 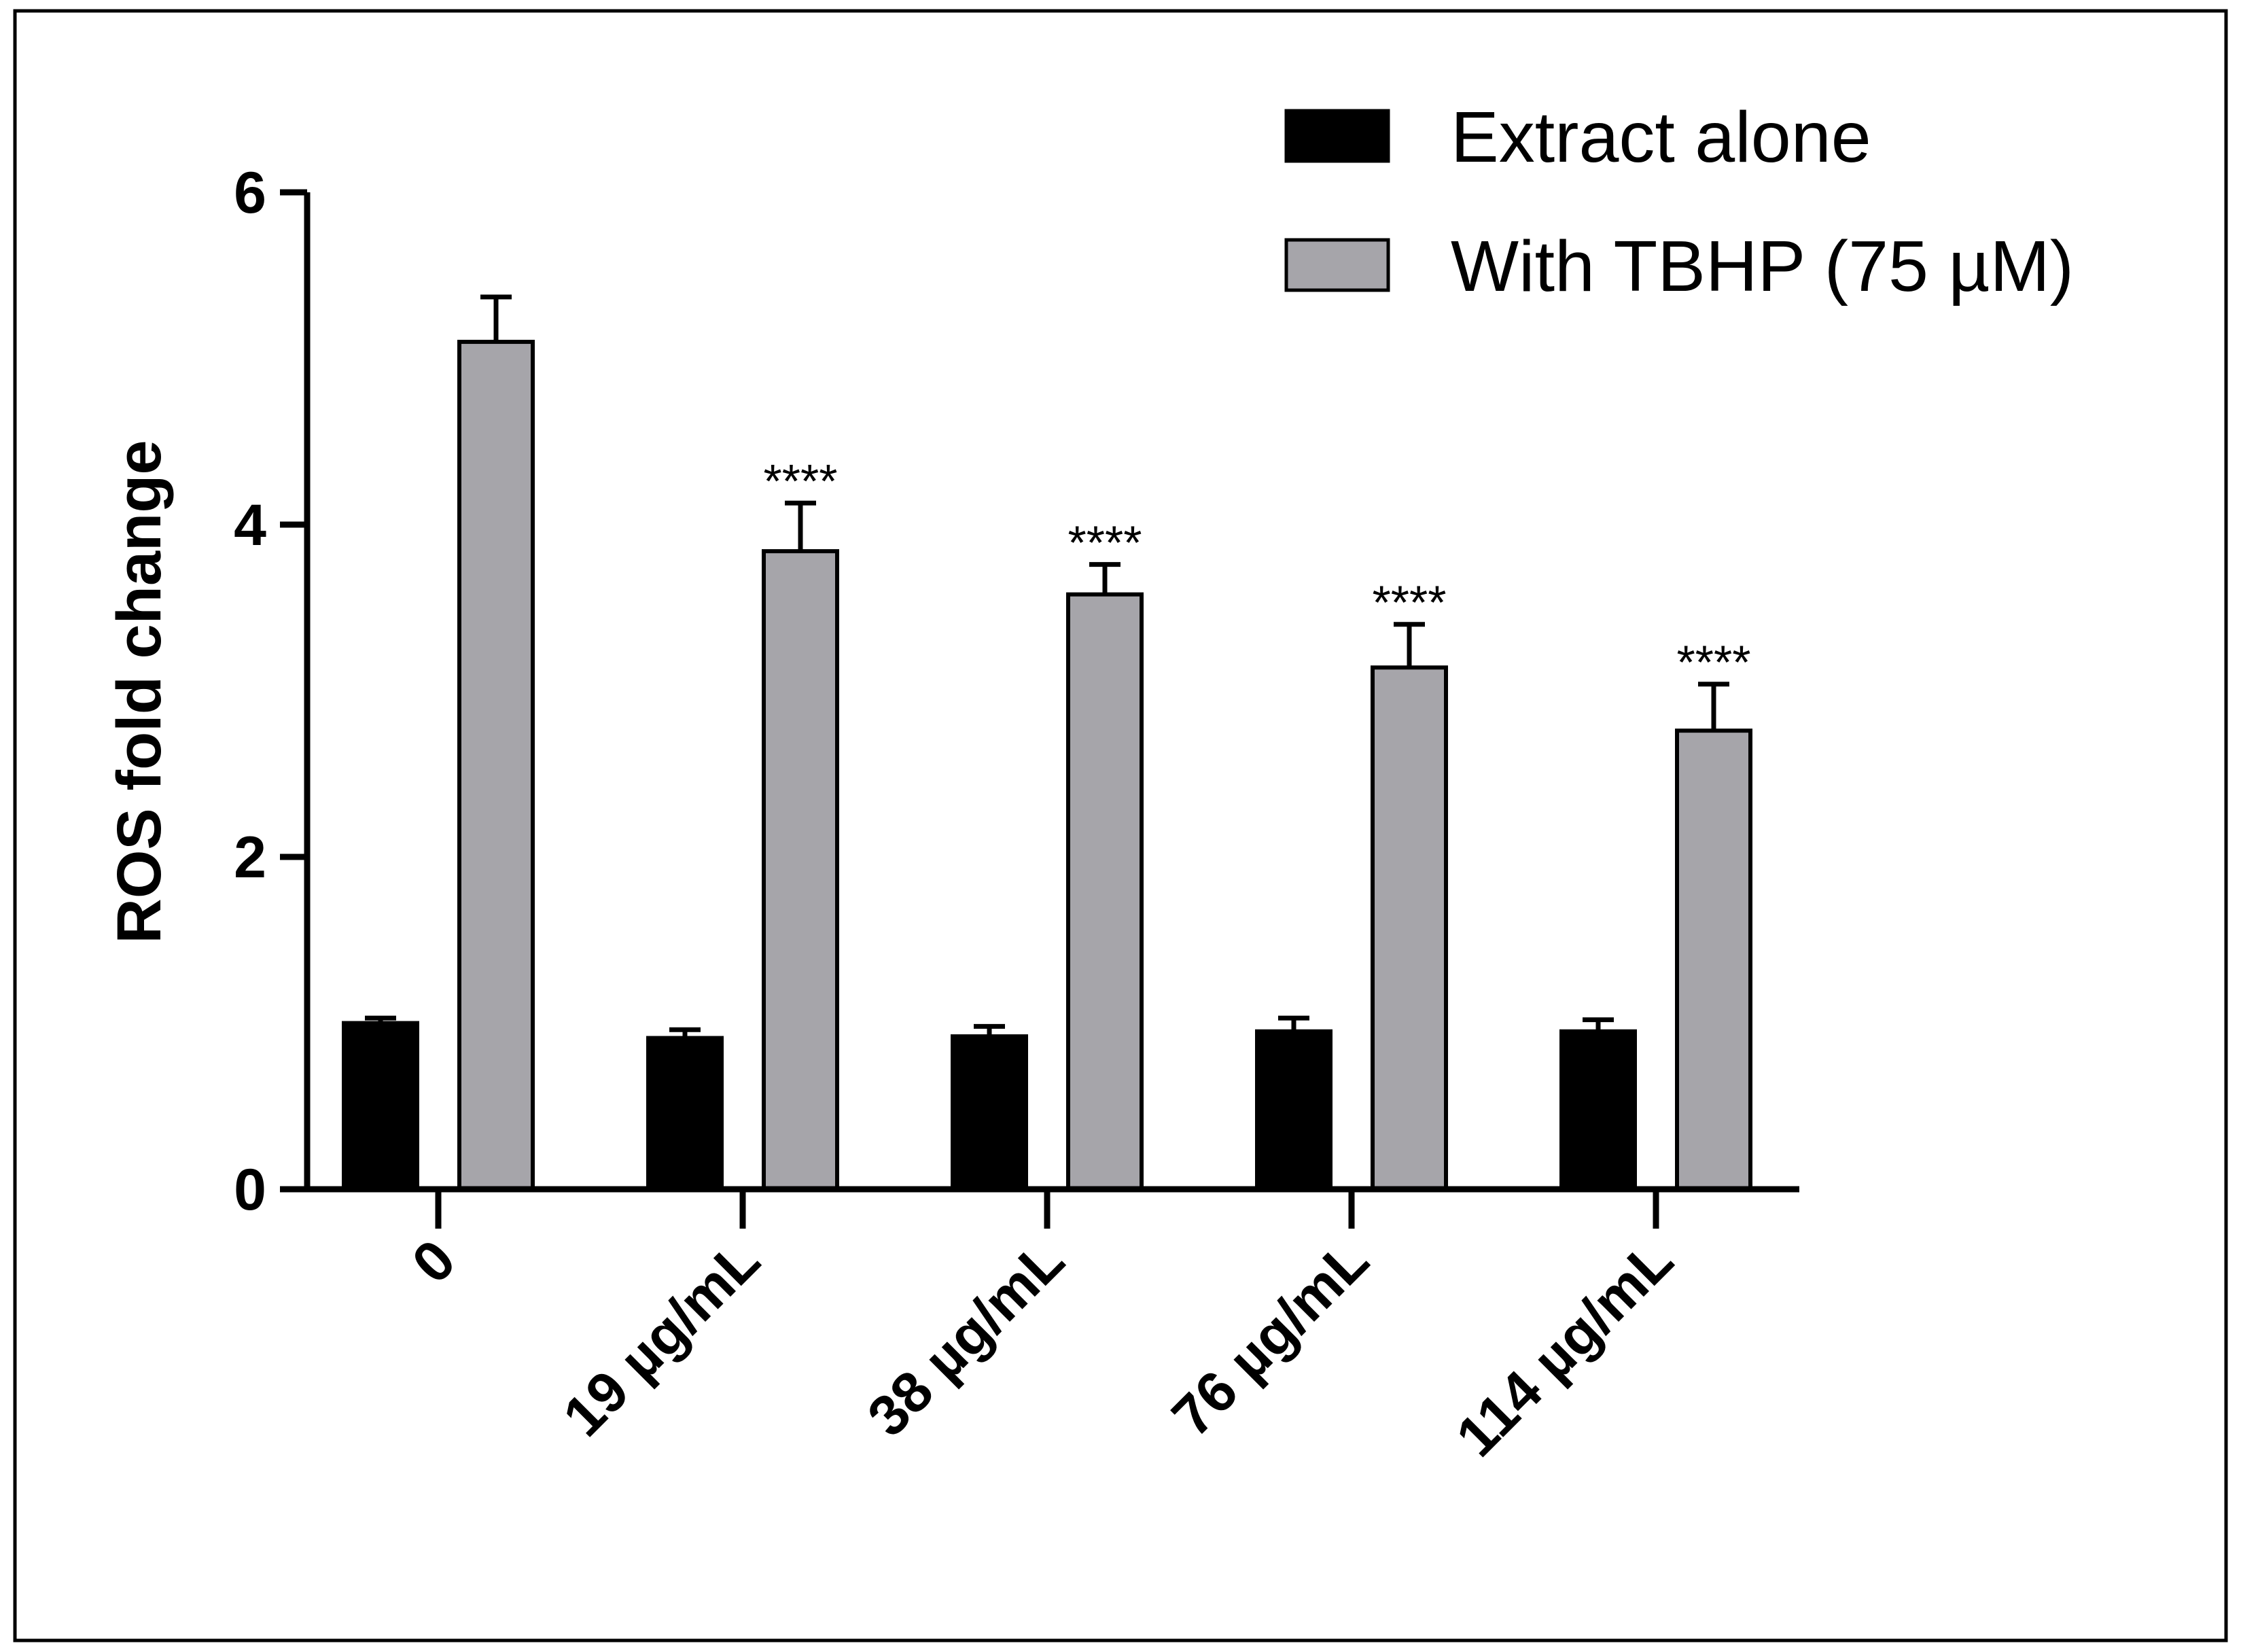 I want to click on legend-label-extract-alone: Extract alone, so click(x=1661, y=137).